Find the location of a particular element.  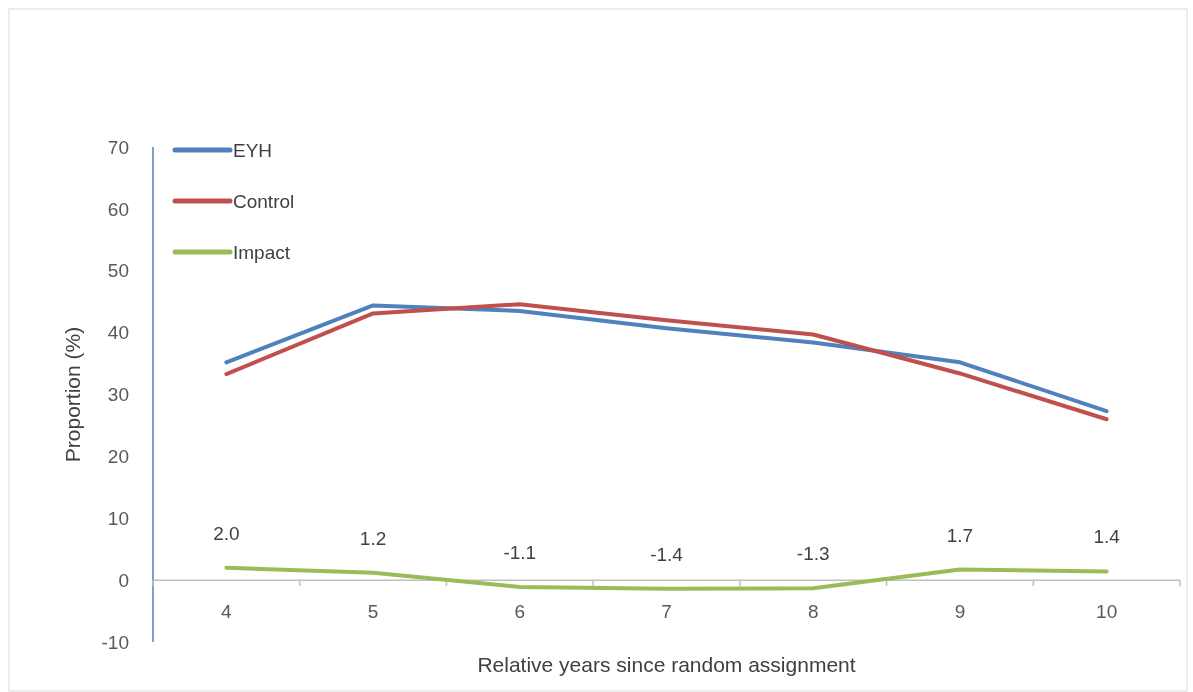

y-tick-label: 60 is located at coordinates (118, 209).